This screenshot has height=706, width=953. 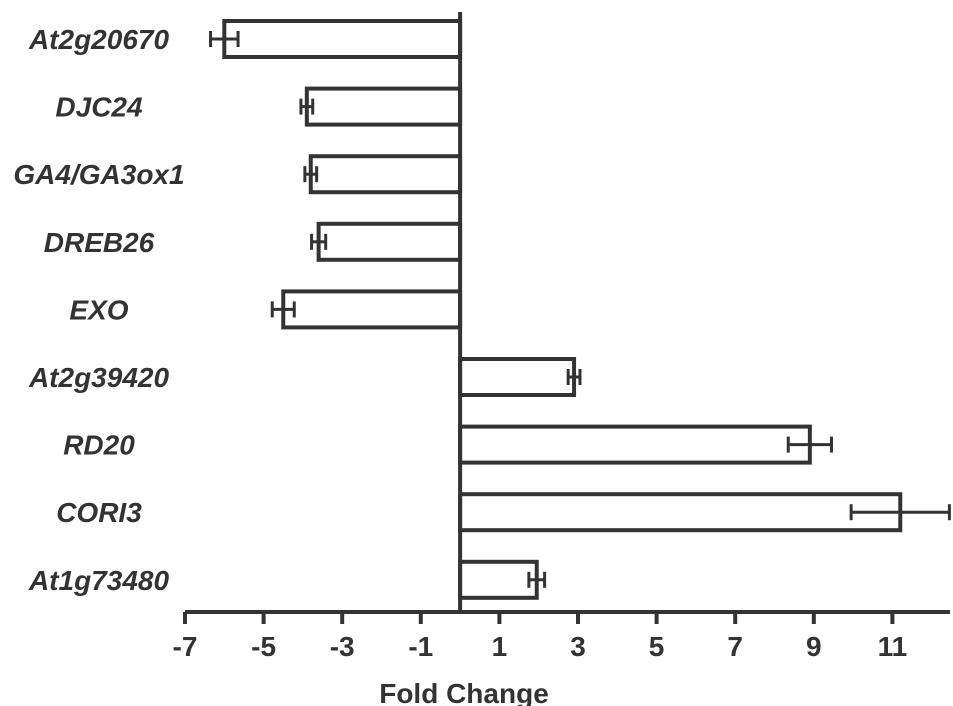 What do you see at coordinates (263, 646) in the screenshot?
I see `x-tick-label-1: -5` at bounding box center [263, 646].